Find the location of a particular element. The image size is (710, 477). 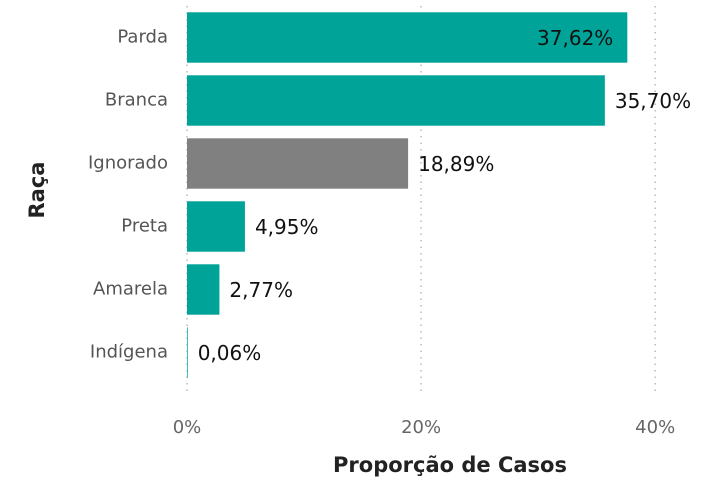

value-label: 0,06% is located at coordinates (230, 353).